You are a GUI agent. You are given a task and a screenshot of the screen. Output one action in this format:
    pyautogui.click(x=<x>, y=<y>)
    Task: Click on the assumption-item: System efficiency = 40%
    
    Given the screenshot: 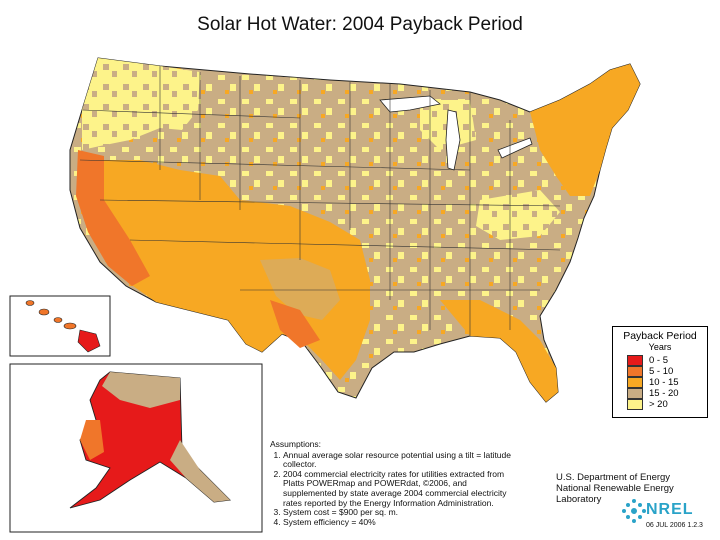 What is the action you would take?
    pyautogui.click(x=401, y=522)
    